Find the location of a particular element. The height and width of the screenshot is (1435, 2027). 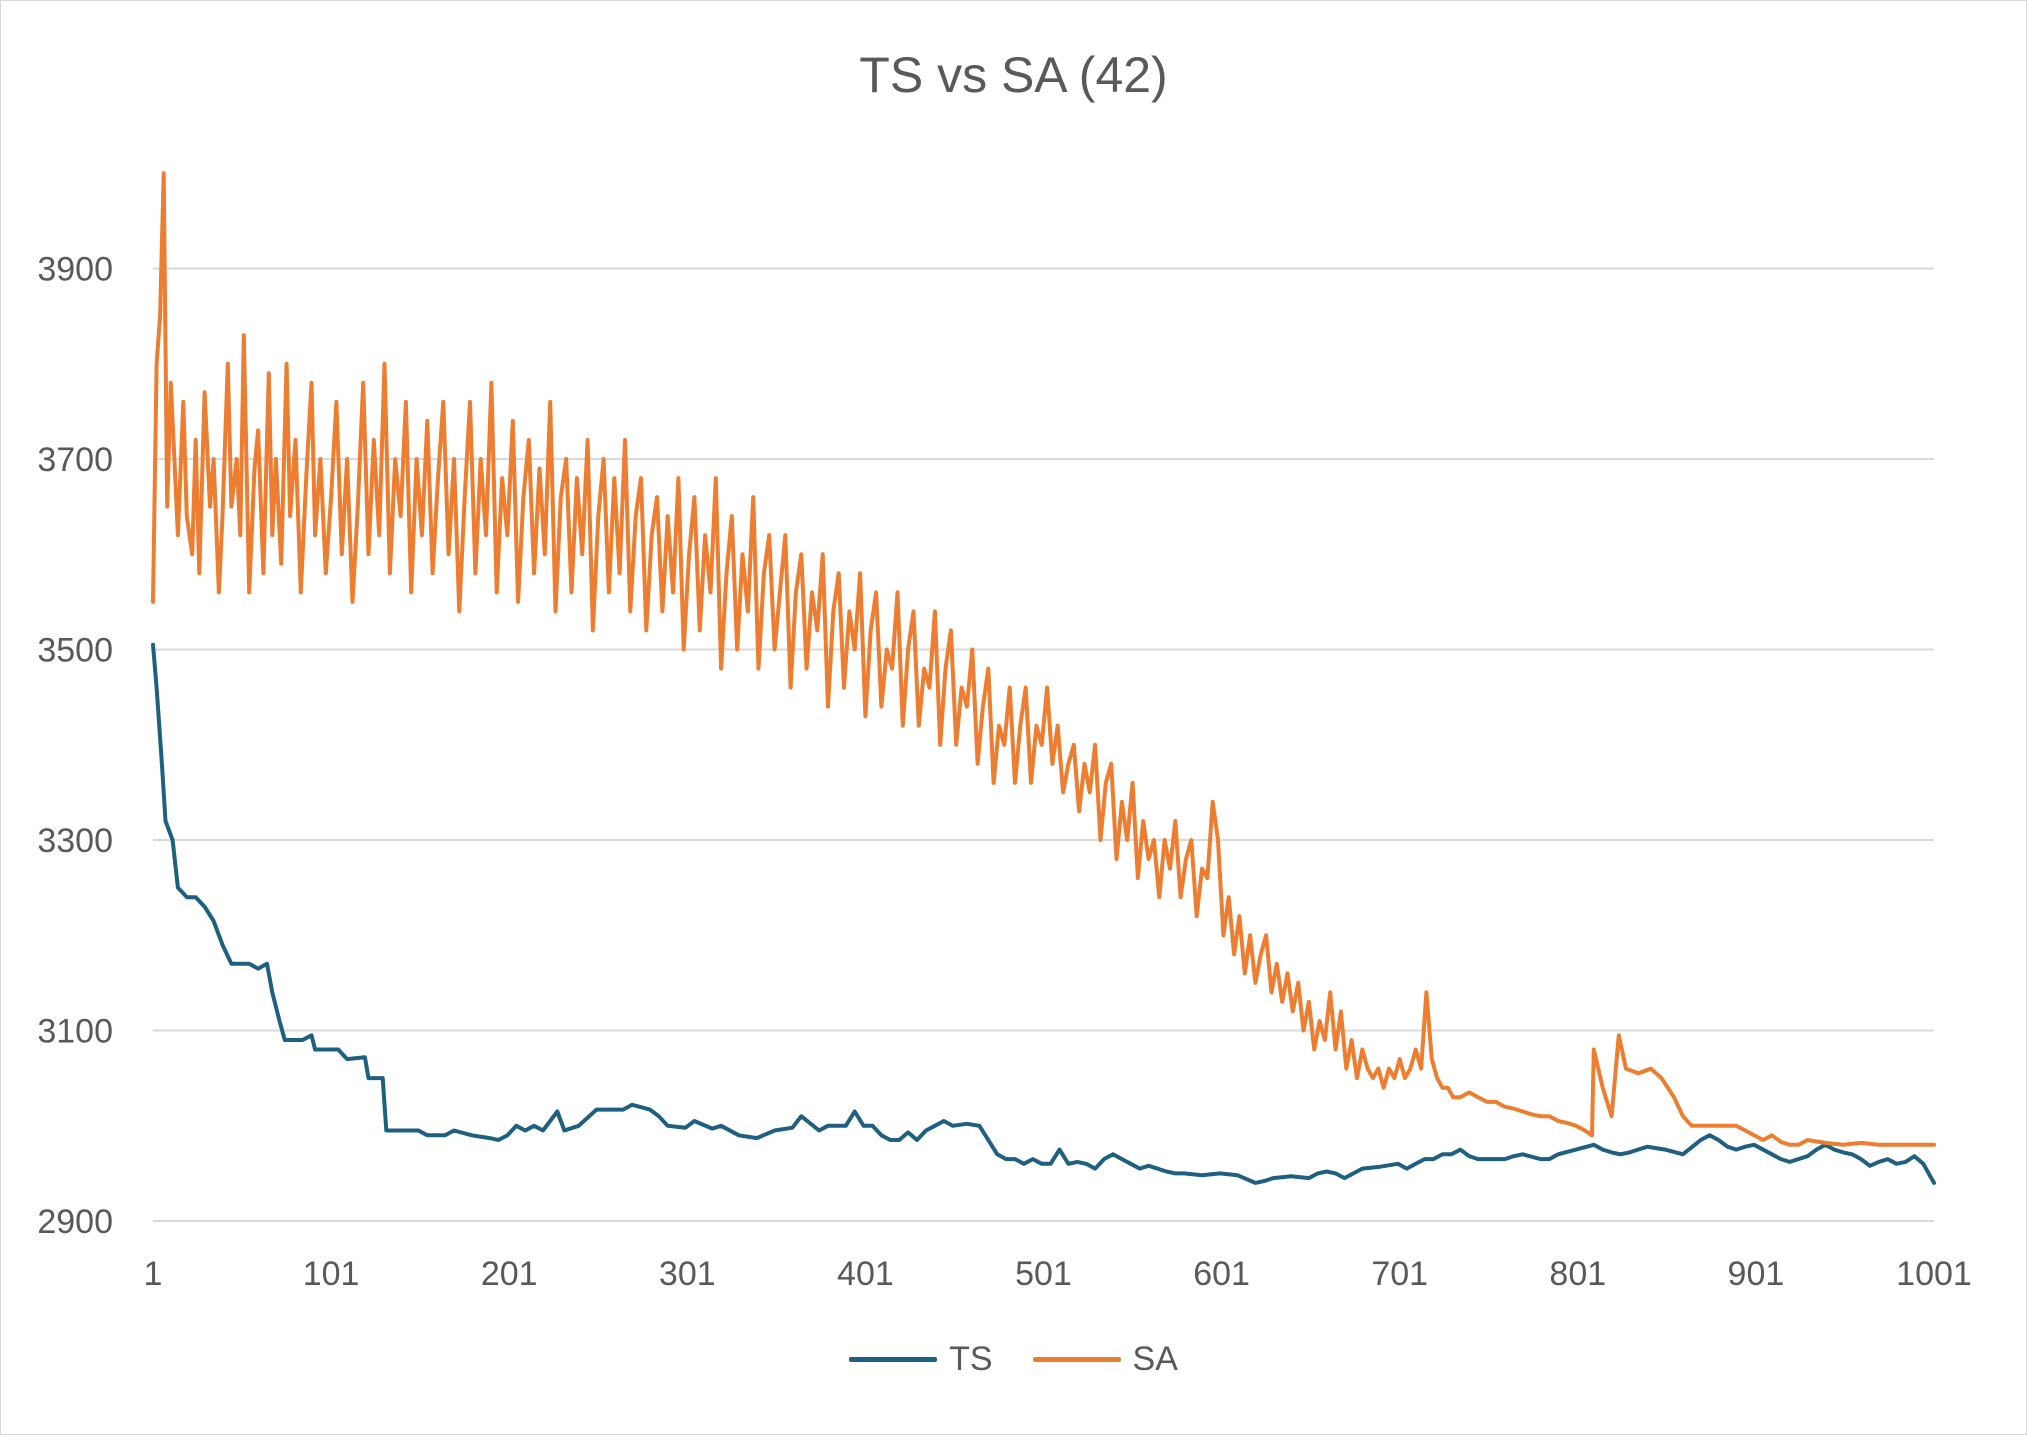

x-tick-label: 301 is located at coordinates (687, 1274).